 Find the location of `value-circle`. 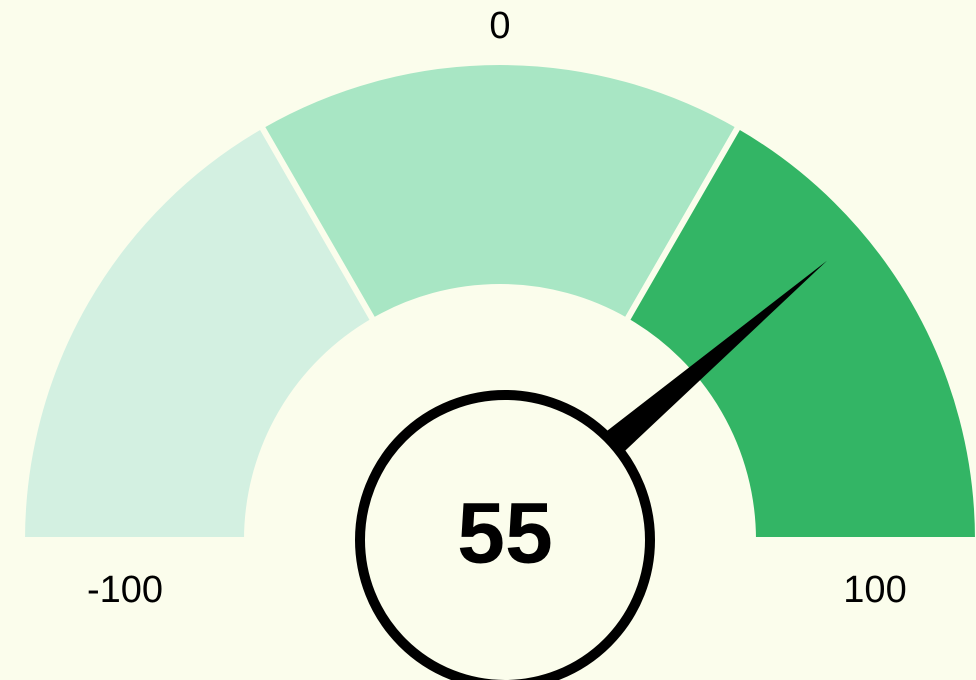

value-circle is located at coordinates (505, 535).